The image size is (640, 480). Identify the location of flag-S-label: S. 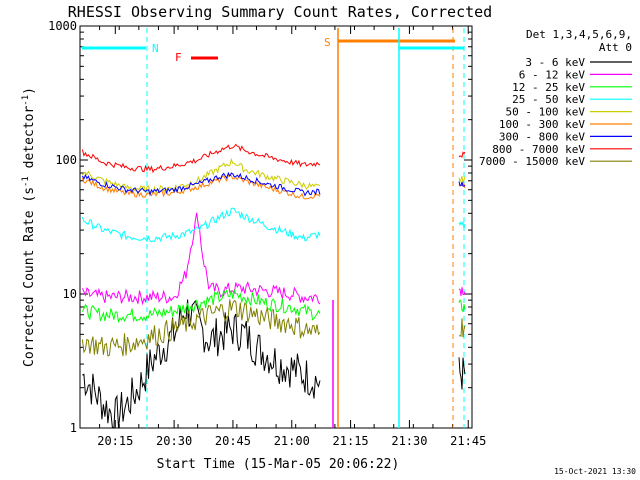
(327, 42).